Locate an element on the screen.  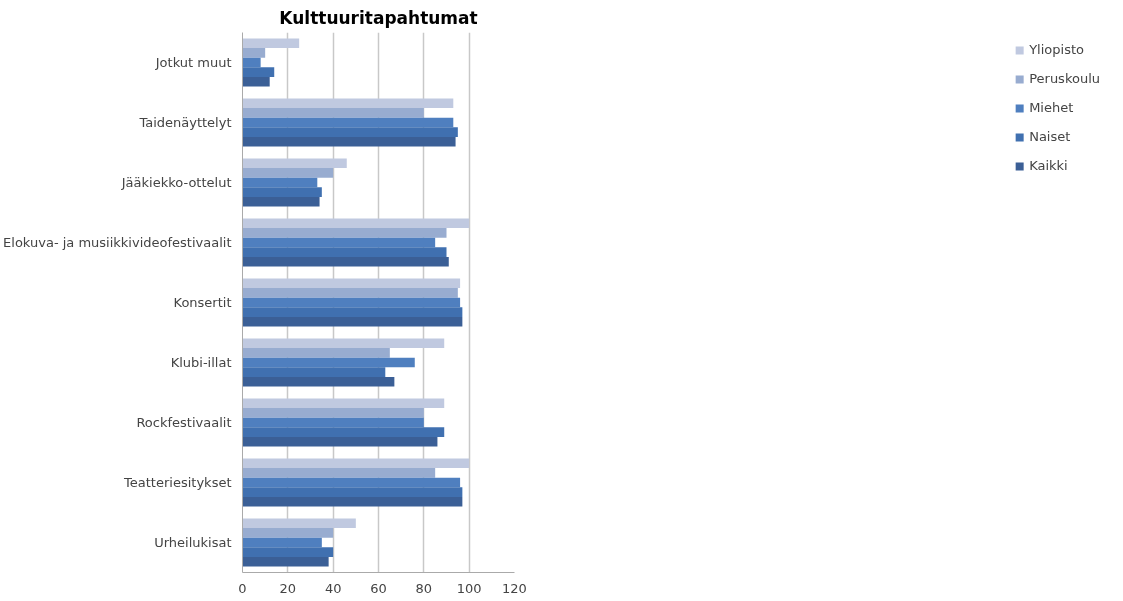
y-tick-label: Elokuva- ja musiikkivideofestivaalit is located at coordinates (117, 242).